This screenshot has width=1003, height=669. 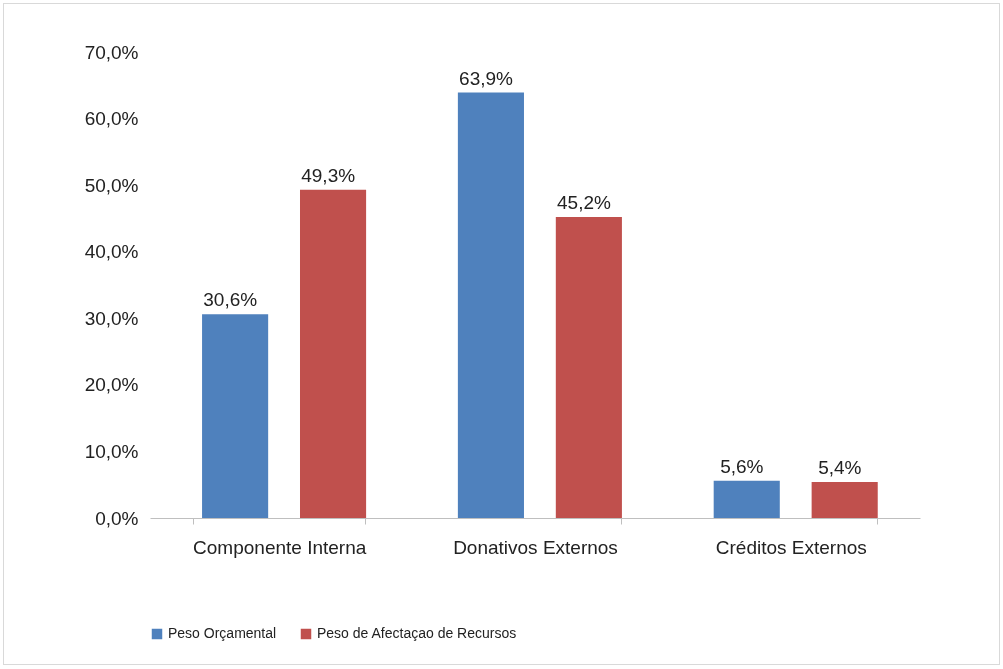 What do you see at coordinates (230, 300) in the screenshot?
I see `data-label: 30,6%` at bounding box center [230, 300].